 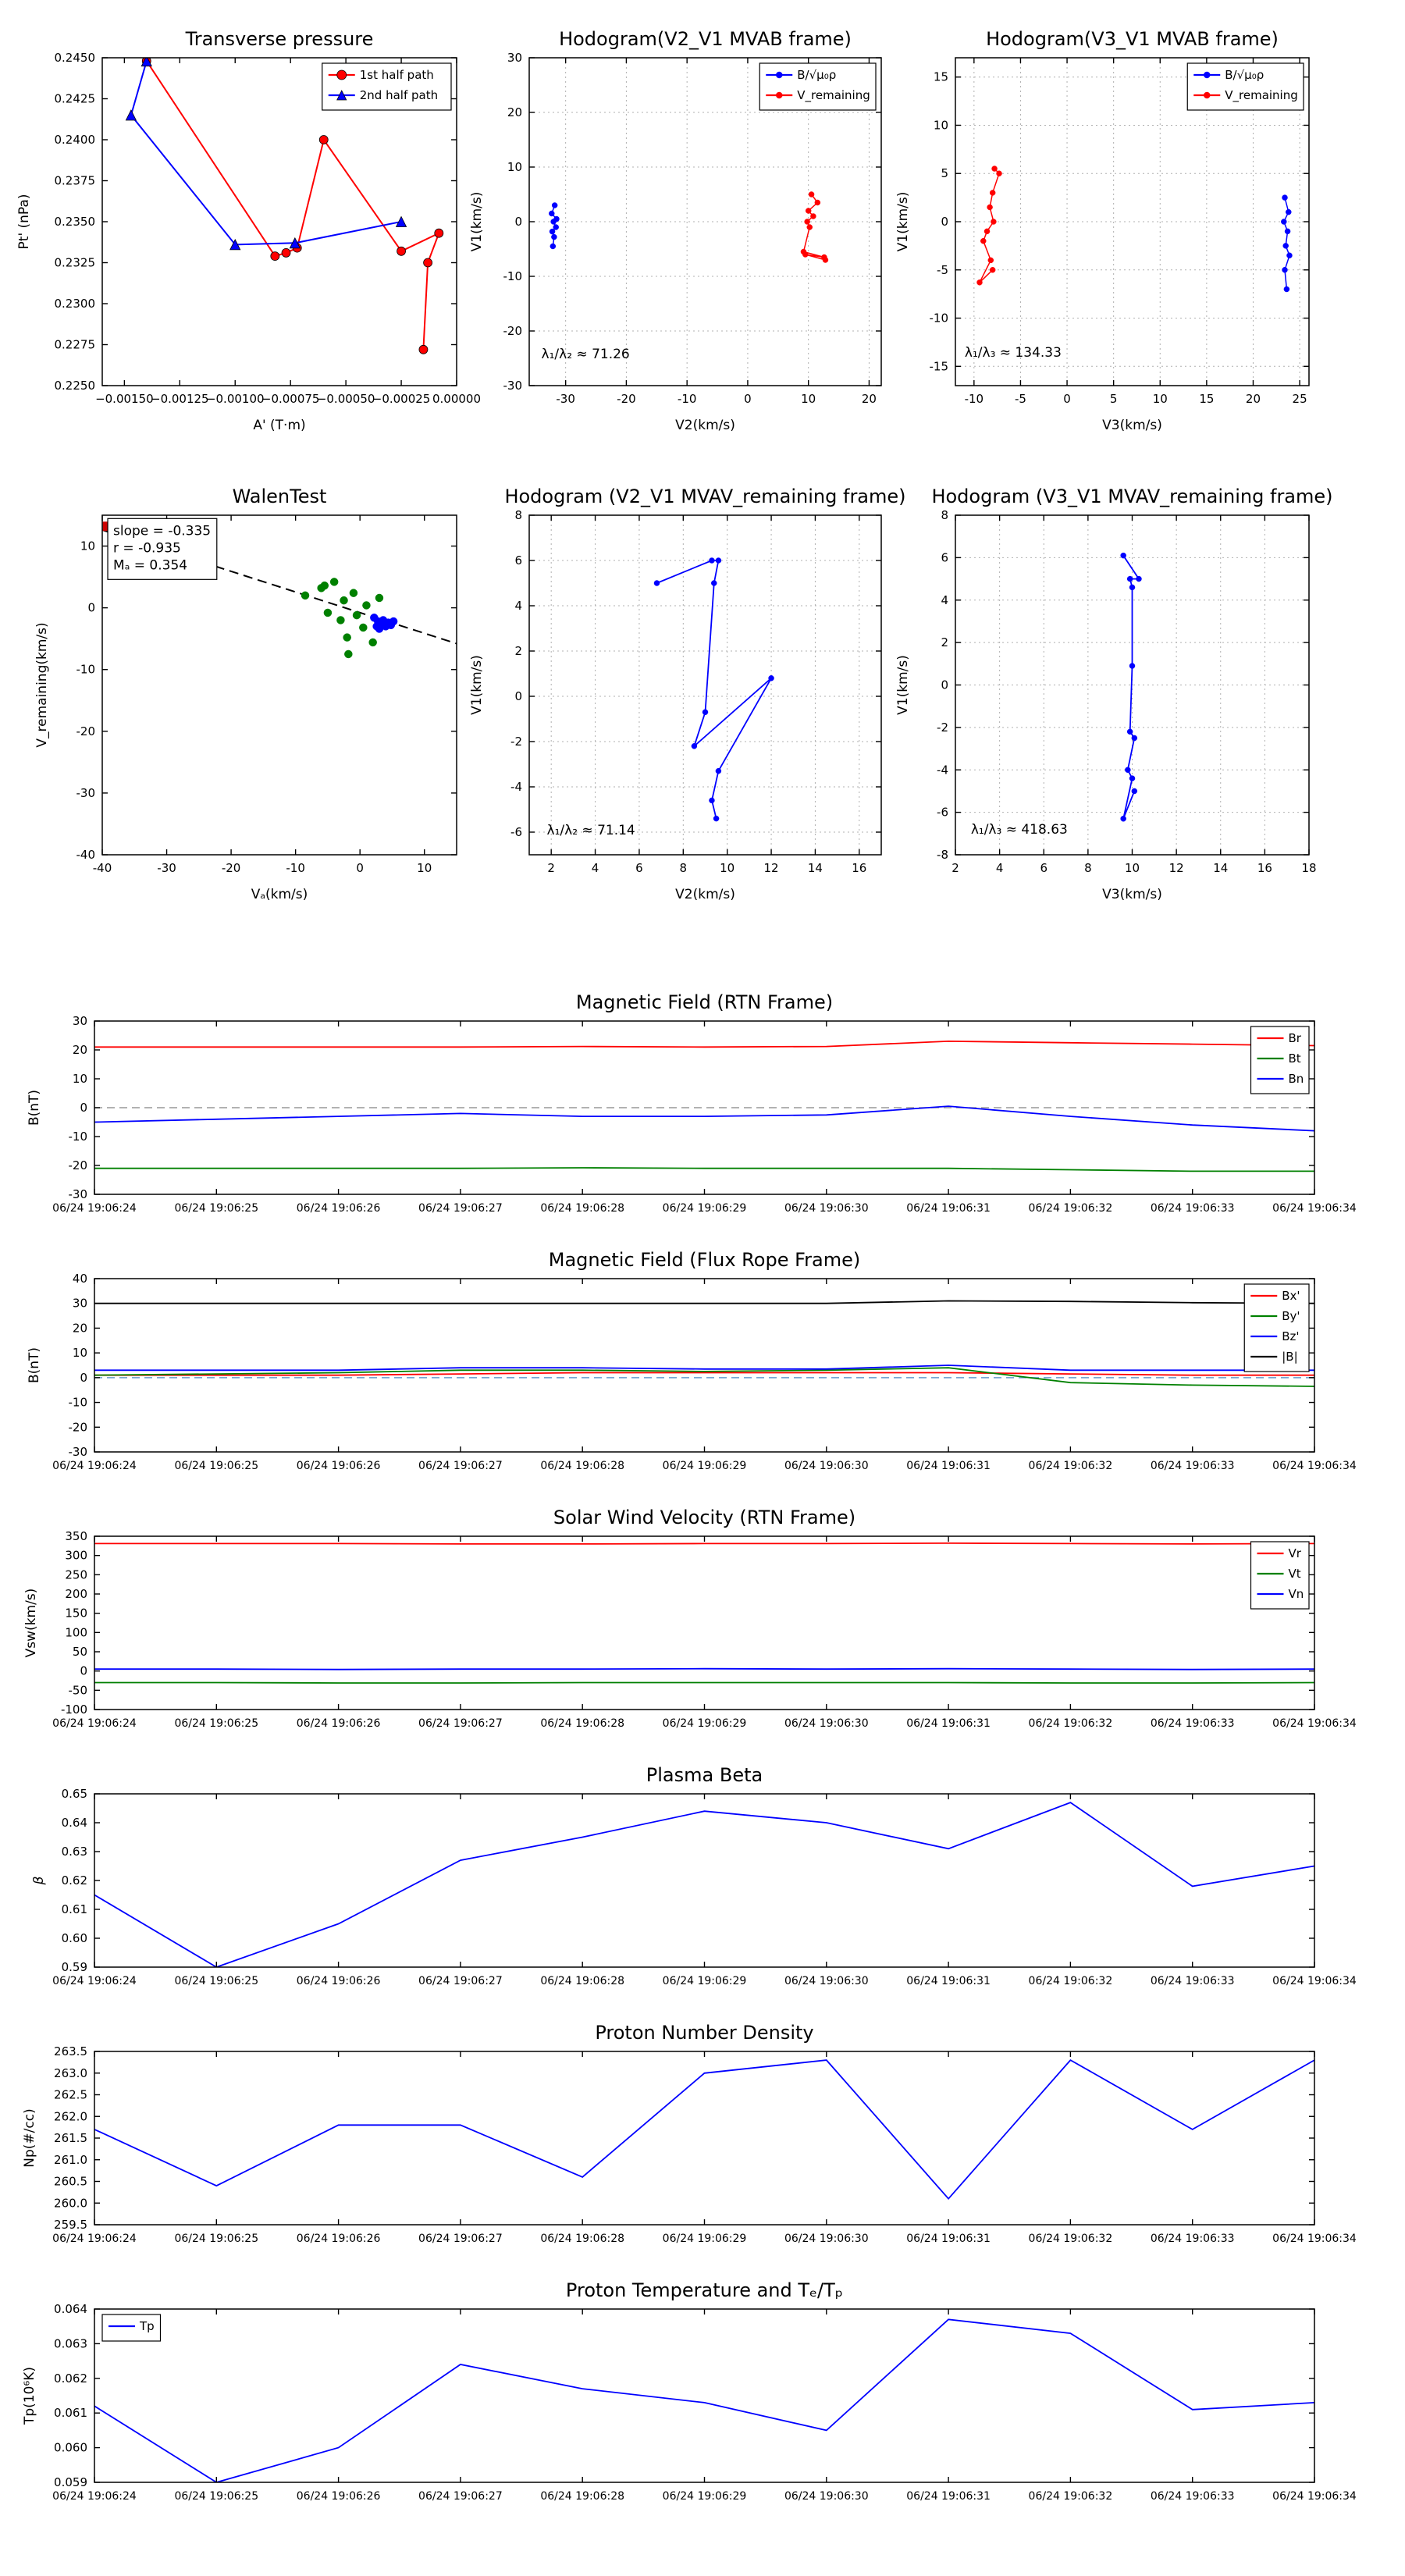 What do you see at coordinates (71, 2203) in the screenshot?
I see `y-tick-label: 260.0` at bounding box center [71, 2203].